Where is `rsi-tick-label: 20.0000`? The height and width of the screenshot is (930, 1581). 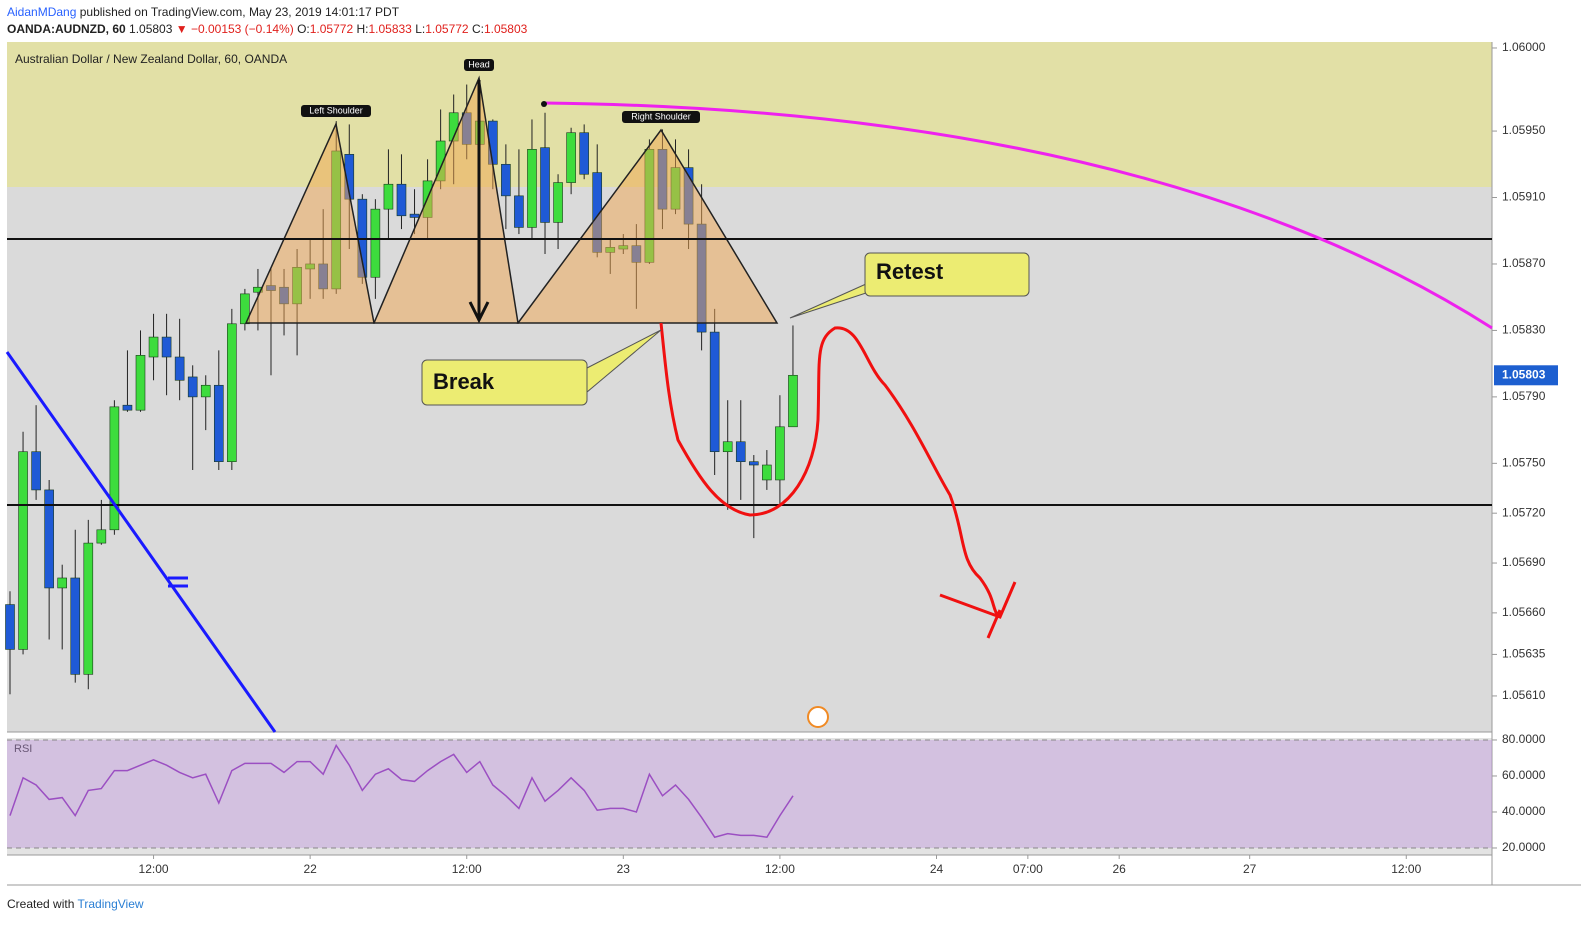
rsi-tick-label: 20.0000 is located at coordinates (1524, 847).